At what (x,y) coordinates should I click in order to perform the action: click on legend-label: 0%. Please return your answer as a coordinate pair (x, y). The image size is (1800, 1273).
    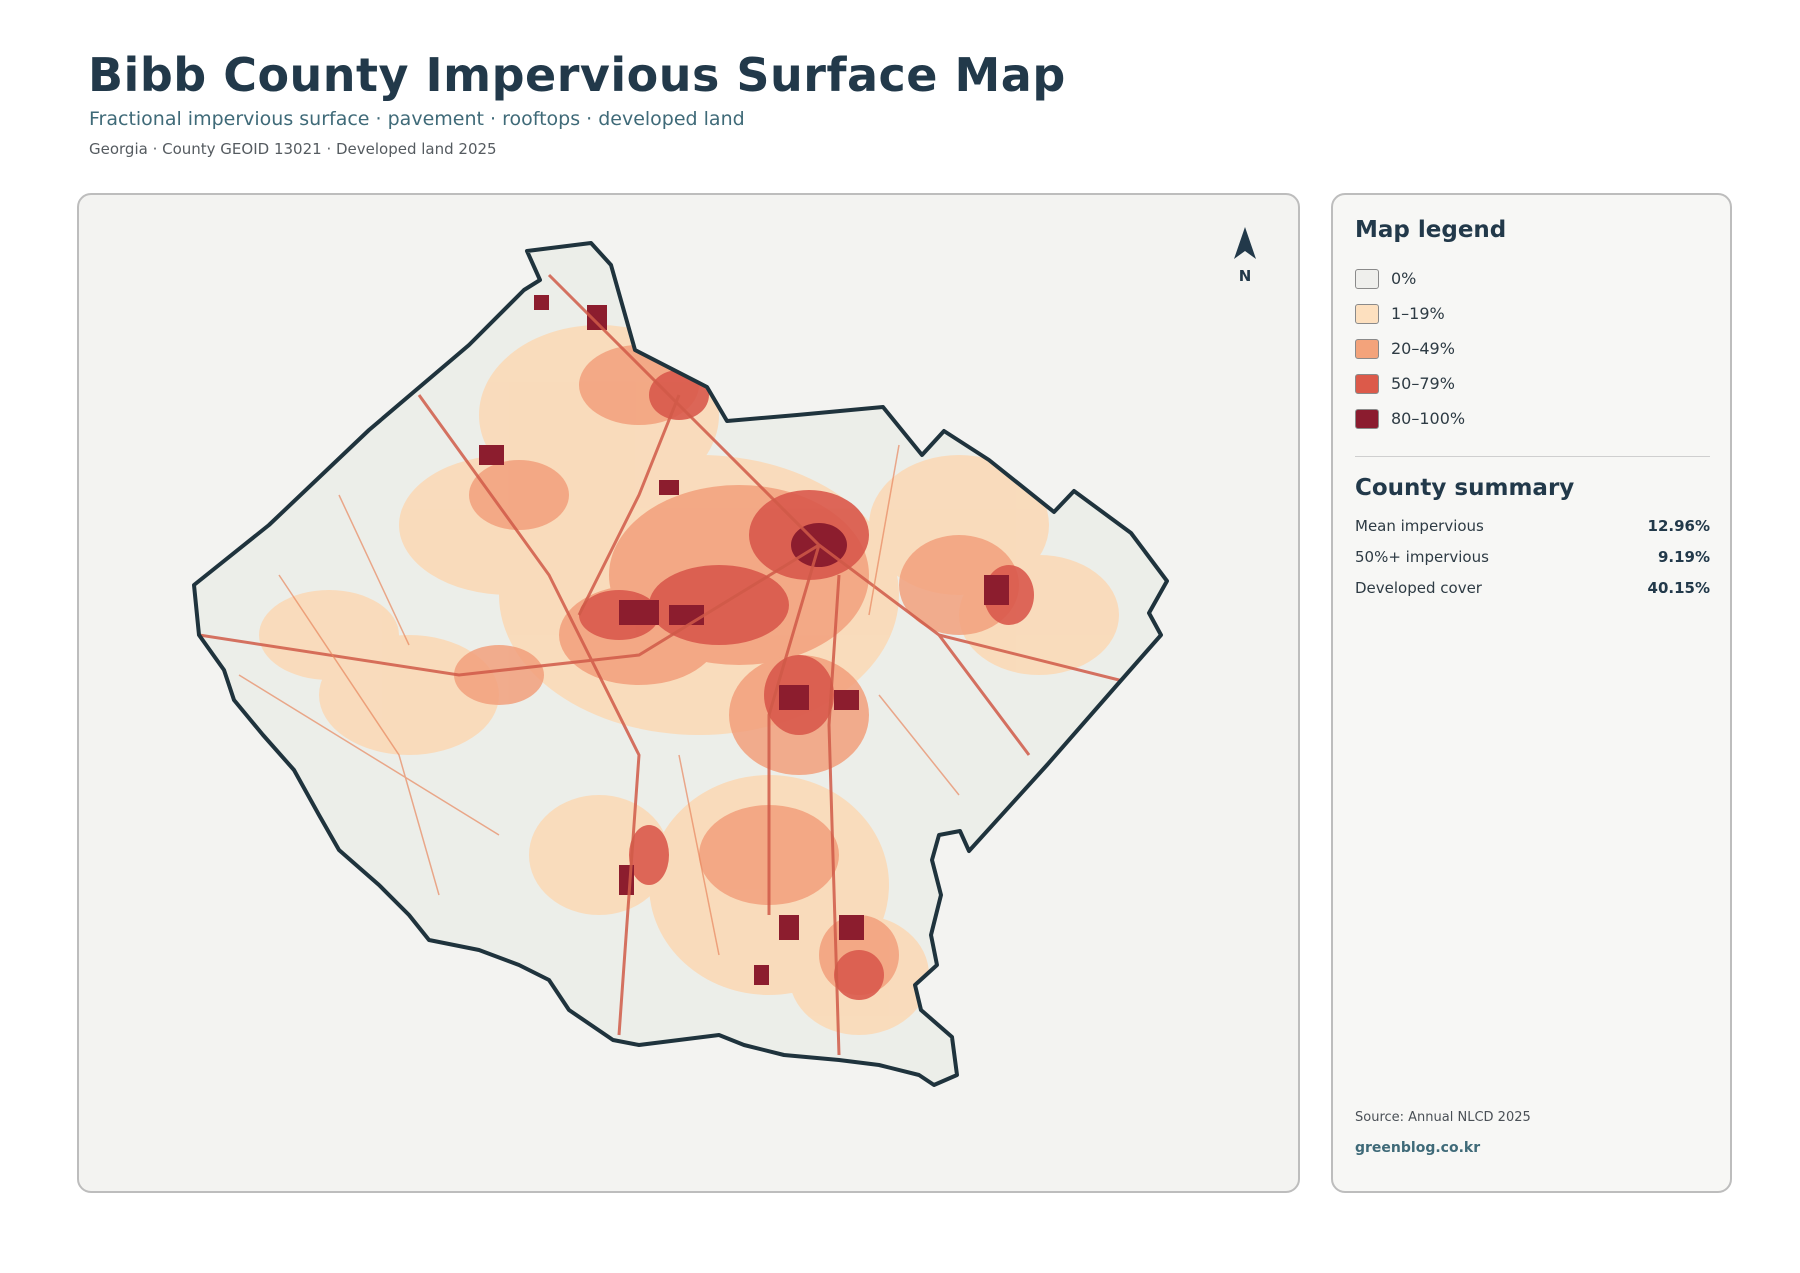
    Looking at the image, I should click on (1404, 278).